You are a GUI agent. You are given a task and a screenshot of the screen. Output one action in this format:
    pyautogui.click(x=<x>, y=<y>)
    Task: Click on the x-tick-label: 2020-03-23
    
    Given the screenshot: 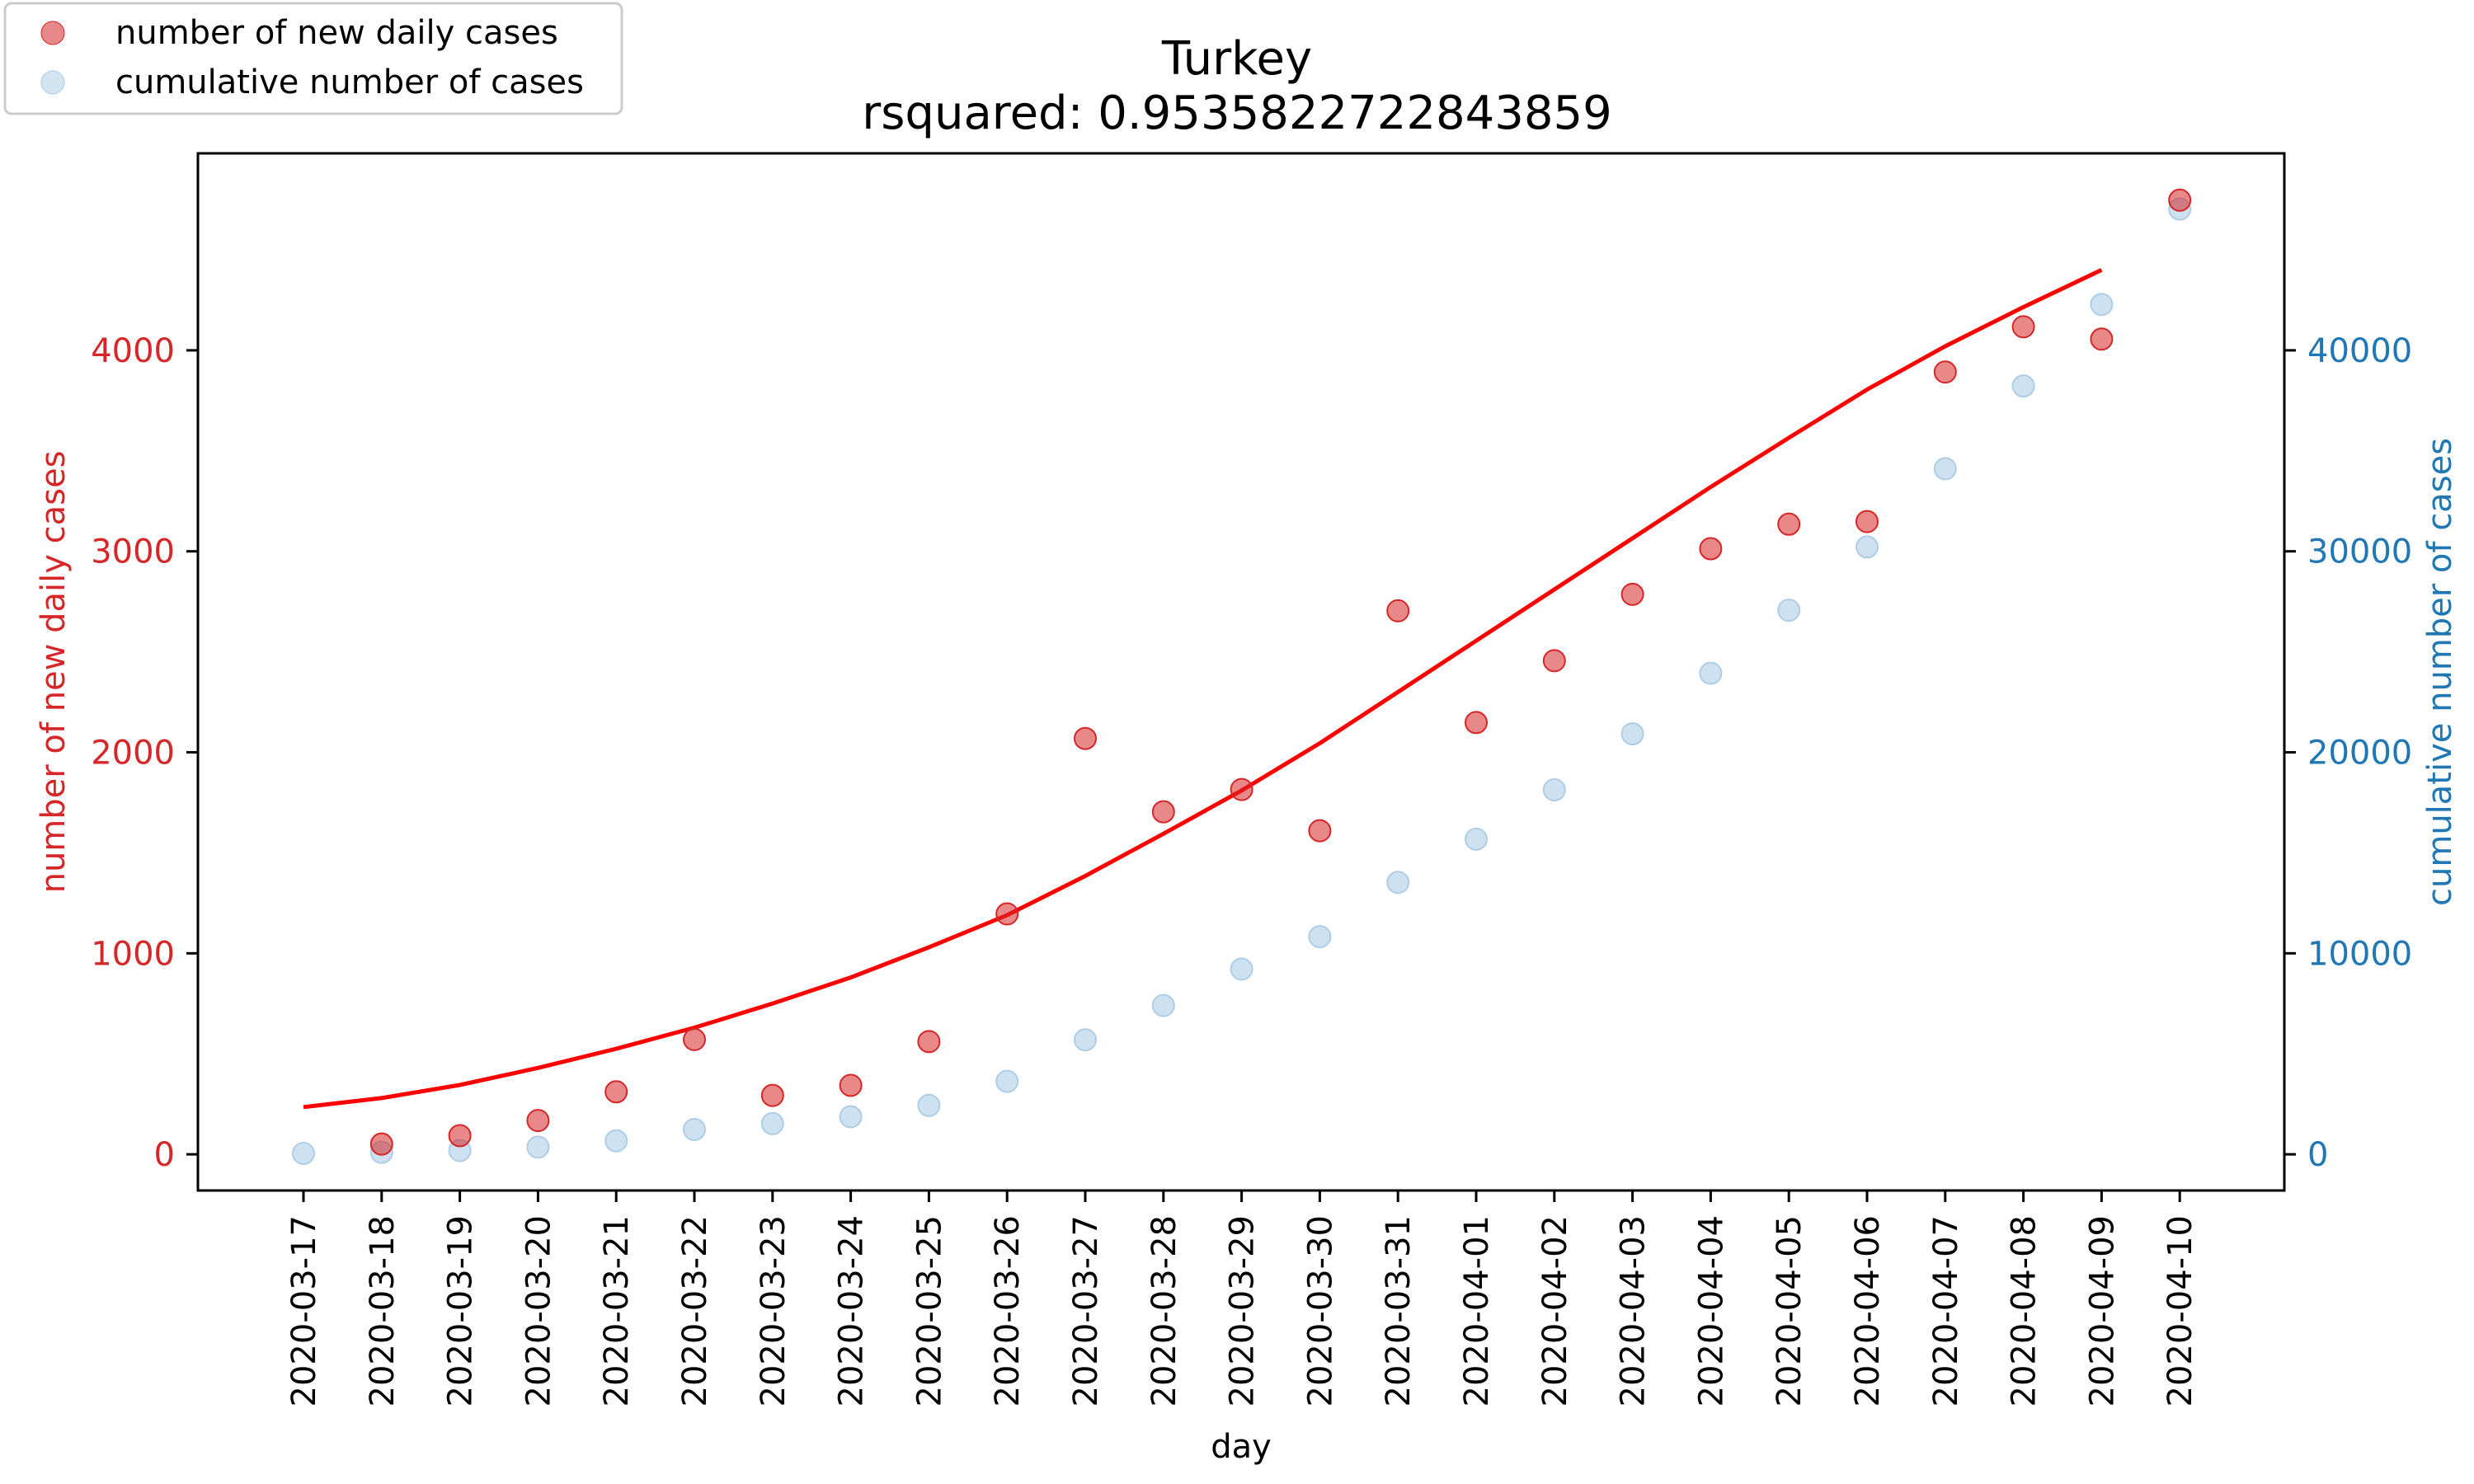 What is the action you would take?
    pyautogui.click(x=774, y=1311)
    